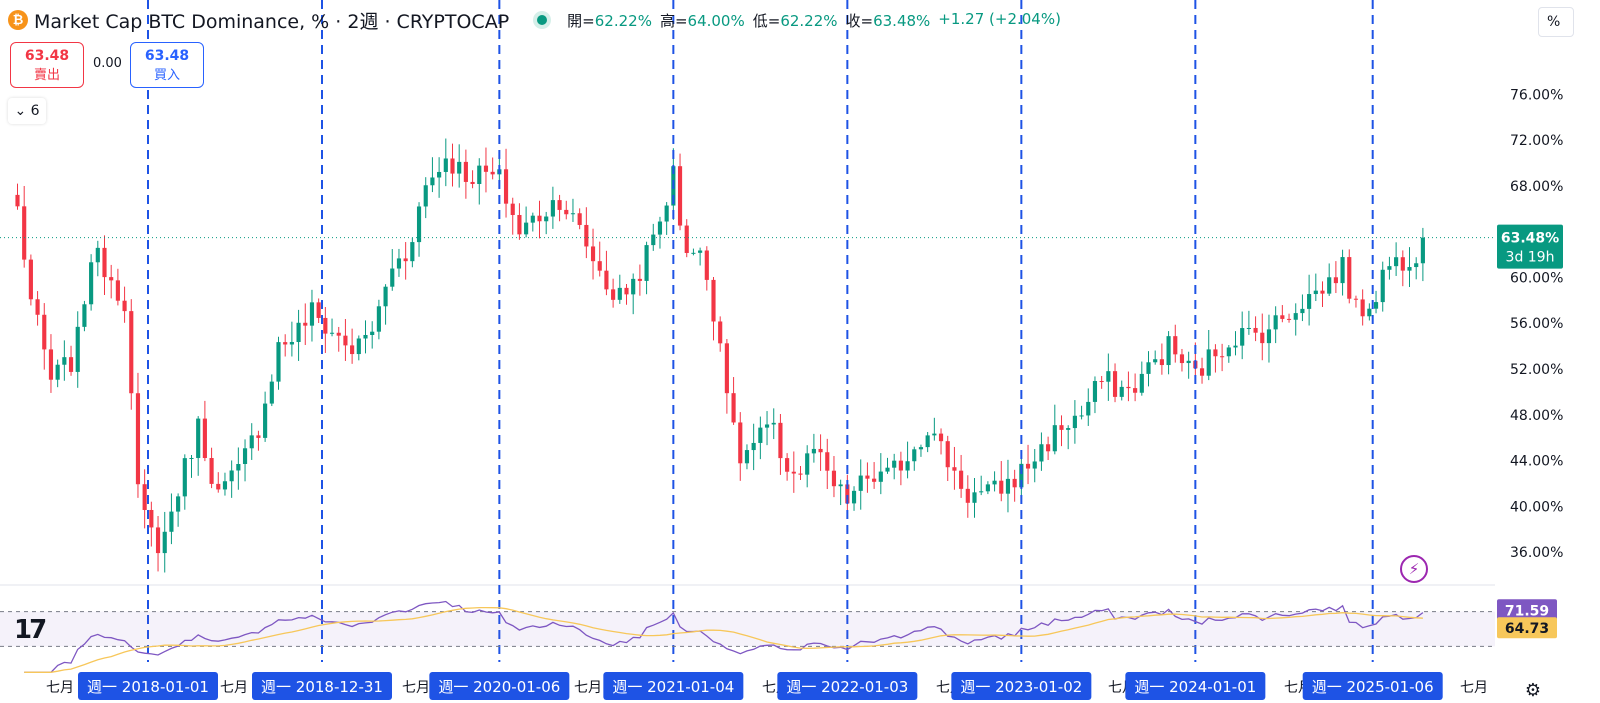  Describe the element at coordinates (1414, 569) in the screenshot. I see `lightning-icon: ⚡` at that location.